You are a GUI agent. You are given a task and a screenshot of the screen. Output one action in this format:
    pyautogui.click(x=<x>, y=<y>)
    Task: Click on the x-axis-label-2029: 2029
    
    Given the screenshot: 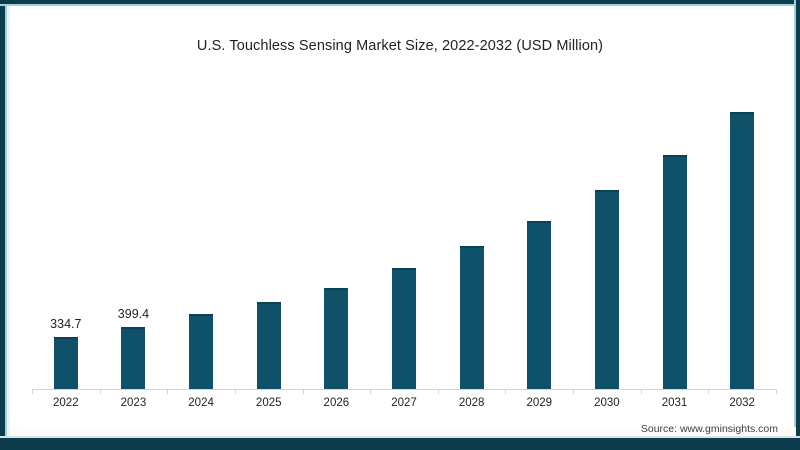 What is the action you would take?
    pyautogui.click(x=539, y=403)
    